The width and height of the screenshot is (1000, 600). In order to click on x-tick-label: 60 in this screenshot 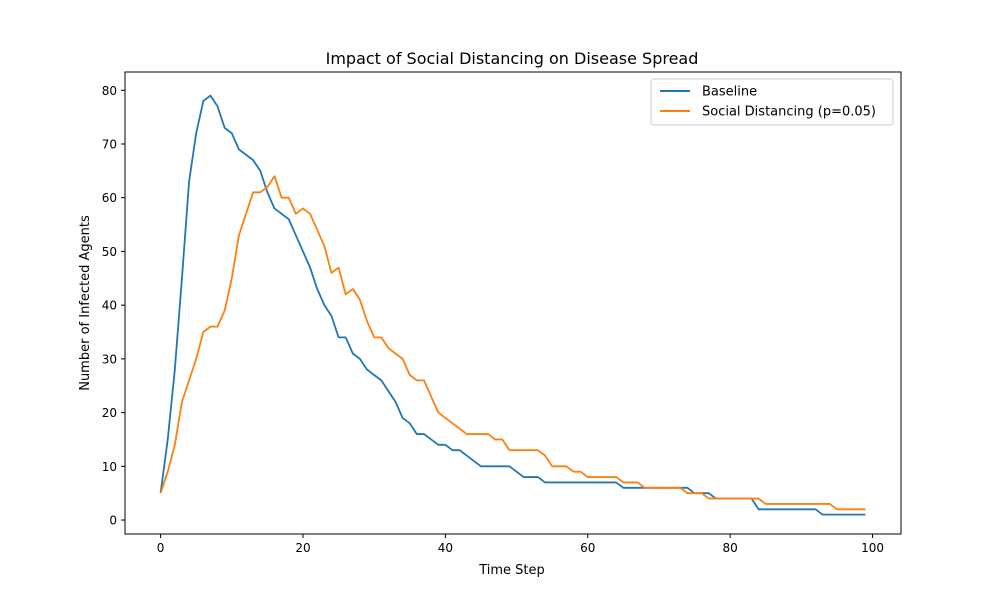, I will do `click(587, 548)`.